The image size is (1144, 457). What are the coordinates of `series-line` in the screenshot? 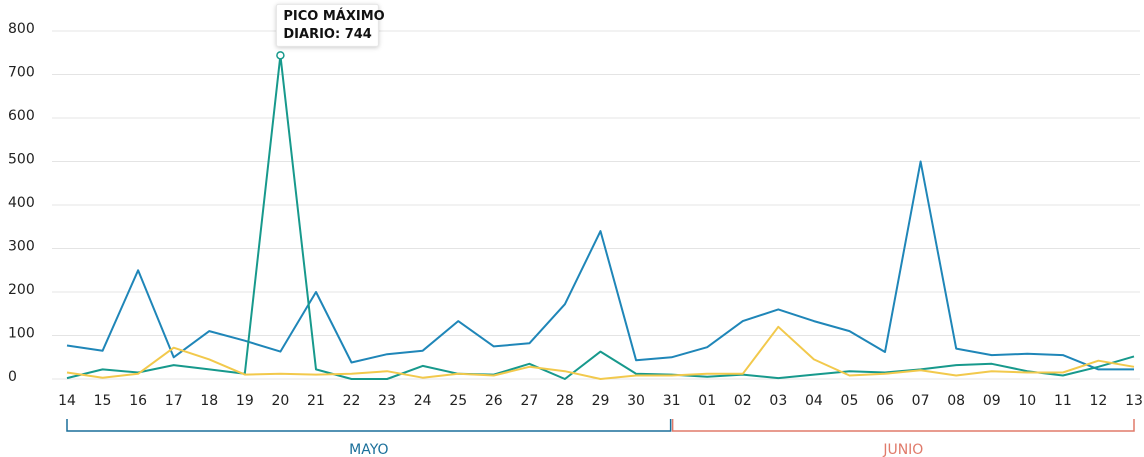 It's located at (600, 352).